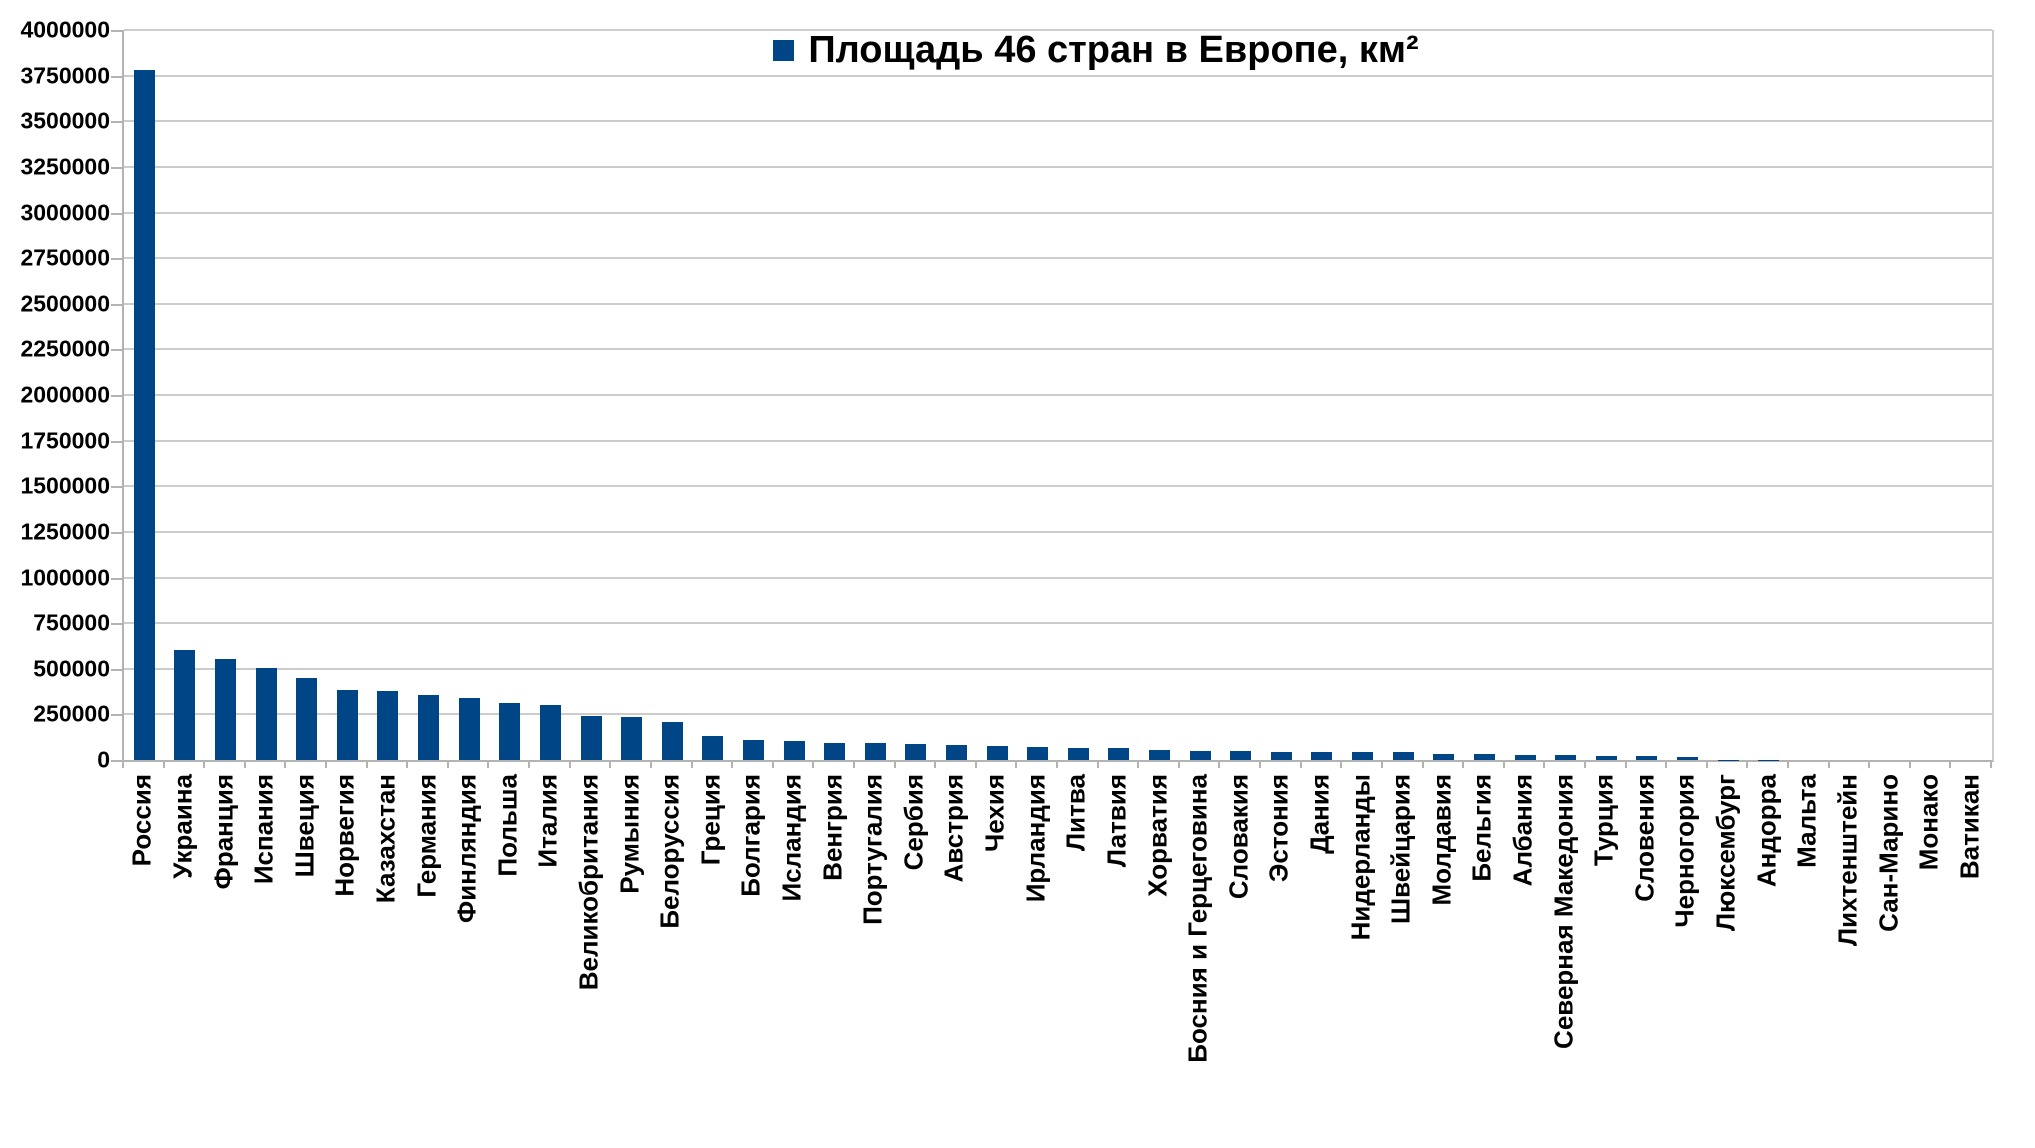  What do you see at coordinates (629, 834) in the screenshot?
I see `x-axis-label: Румыния` at bounding box center [629, 834].